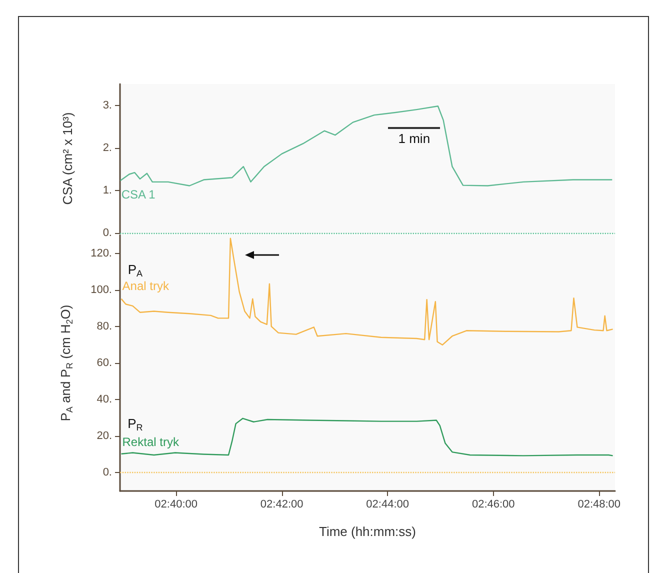  What do you see at coordinates (67, 158) in the screenshot?
I see `y-axis-title: CSA (cm² x 10³)` at bounding box center [67, 158].